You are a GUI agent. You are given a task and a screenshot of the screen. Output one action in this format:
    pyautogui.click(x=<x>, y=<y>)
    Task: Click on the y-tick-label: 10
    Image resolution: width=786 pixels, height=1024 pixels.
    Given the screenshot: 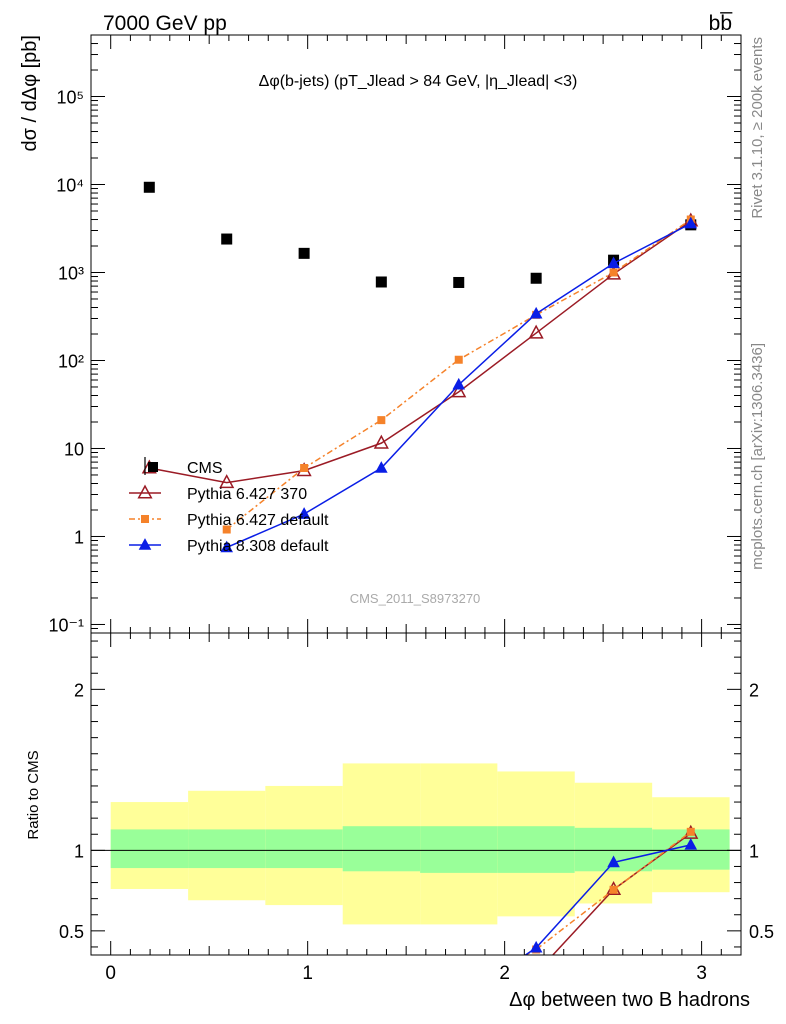 What is the action you would take?
    pyautogui.click(x=74, y=449)
    